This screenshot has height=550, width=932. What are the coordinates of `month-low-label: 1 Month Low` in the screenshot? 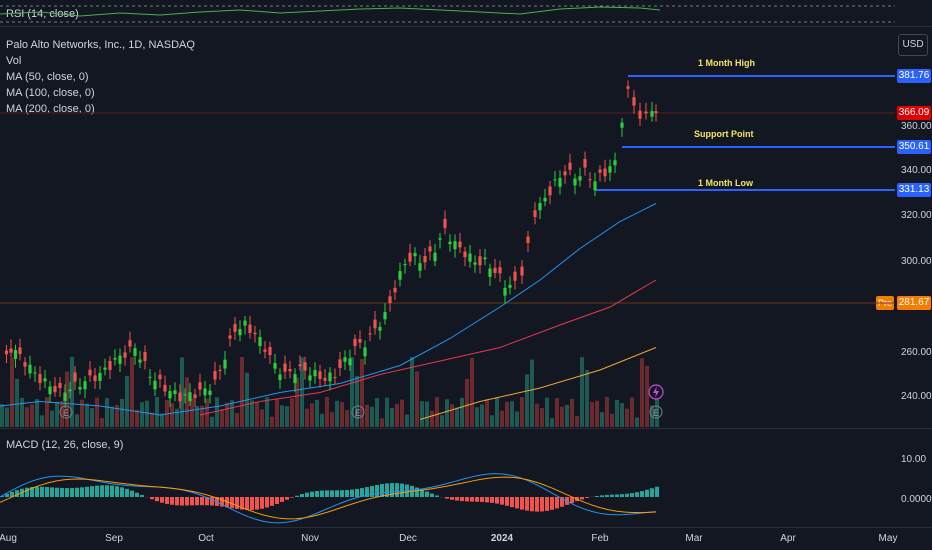 It's located at (725, 183).